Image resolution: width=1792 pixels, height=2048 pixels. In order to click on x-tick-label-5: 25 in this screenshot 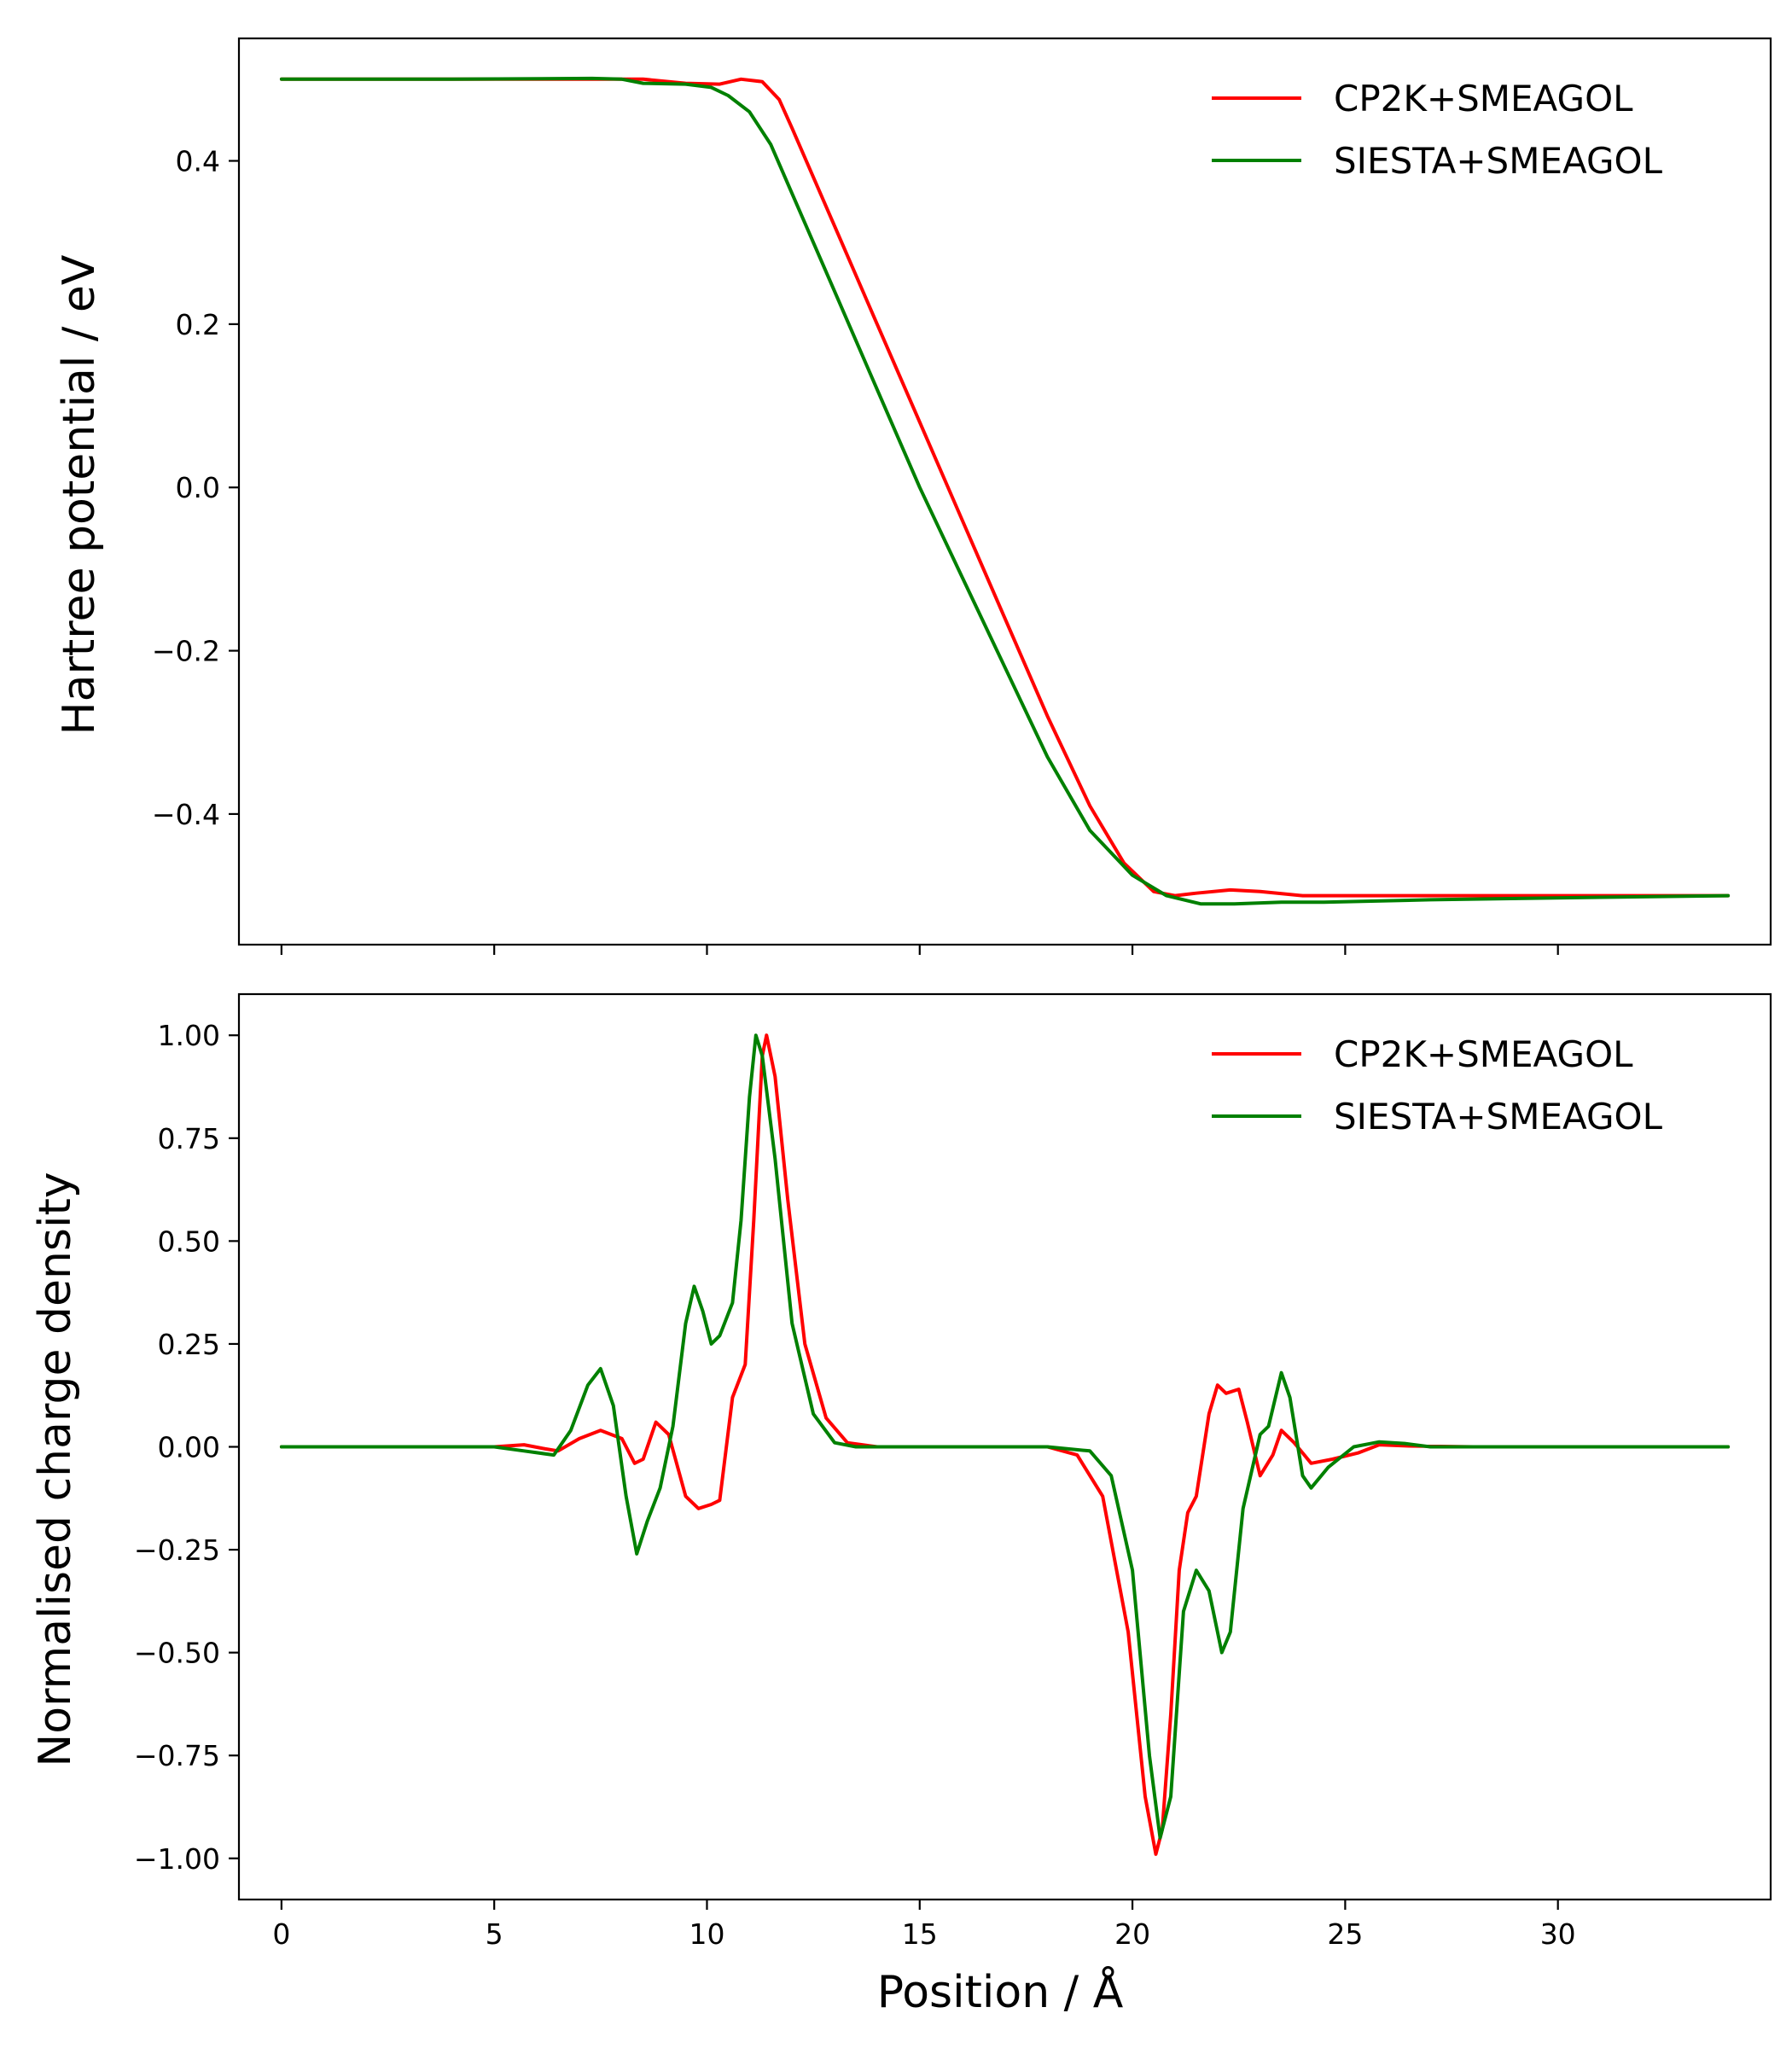, I will do `click(1345, 1934)`.